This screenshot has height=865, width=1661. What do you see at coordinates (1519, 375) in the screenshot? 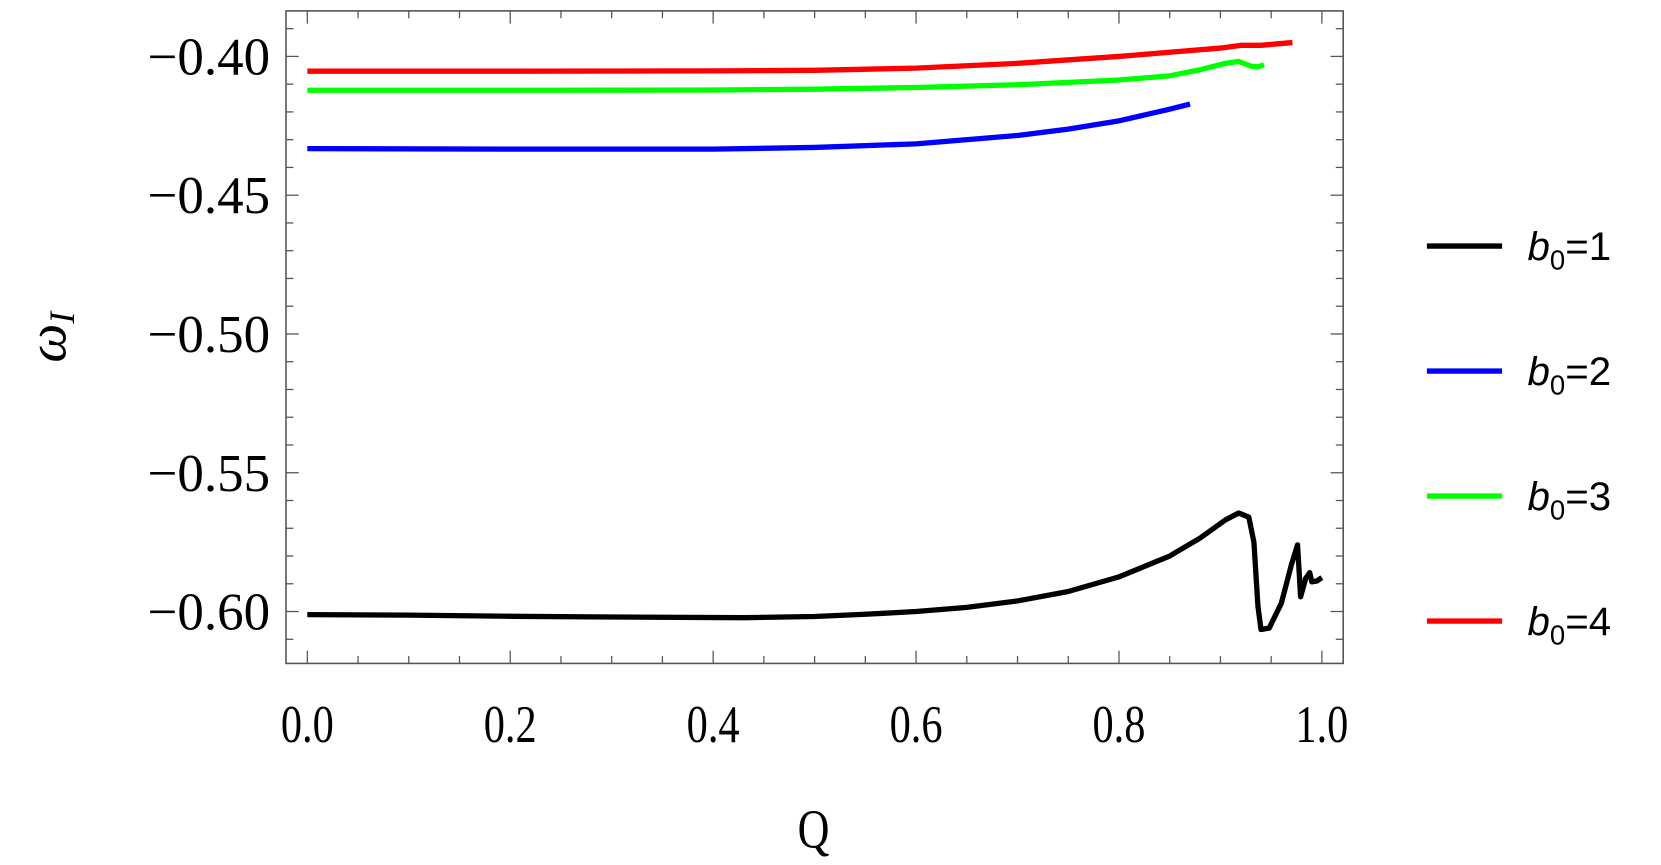
I see `legend-item-2: b0=2` at bounding box center [1519, 375].